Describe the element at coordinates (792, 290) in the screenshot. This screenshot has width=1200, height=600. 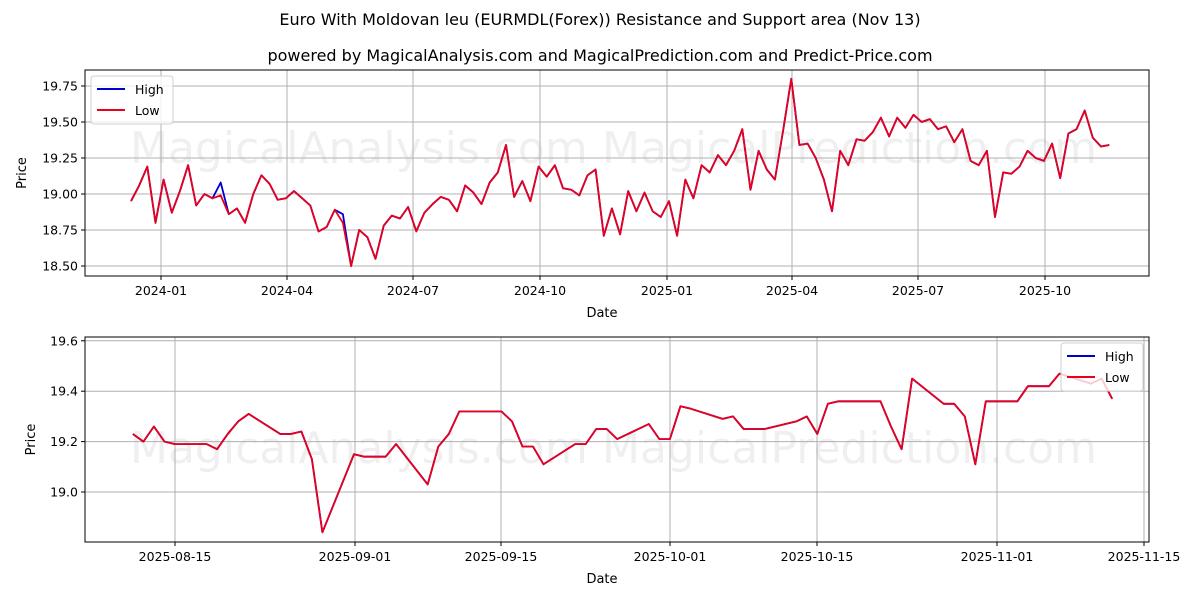
I see `x-tick-label: 2025-04` at that location.